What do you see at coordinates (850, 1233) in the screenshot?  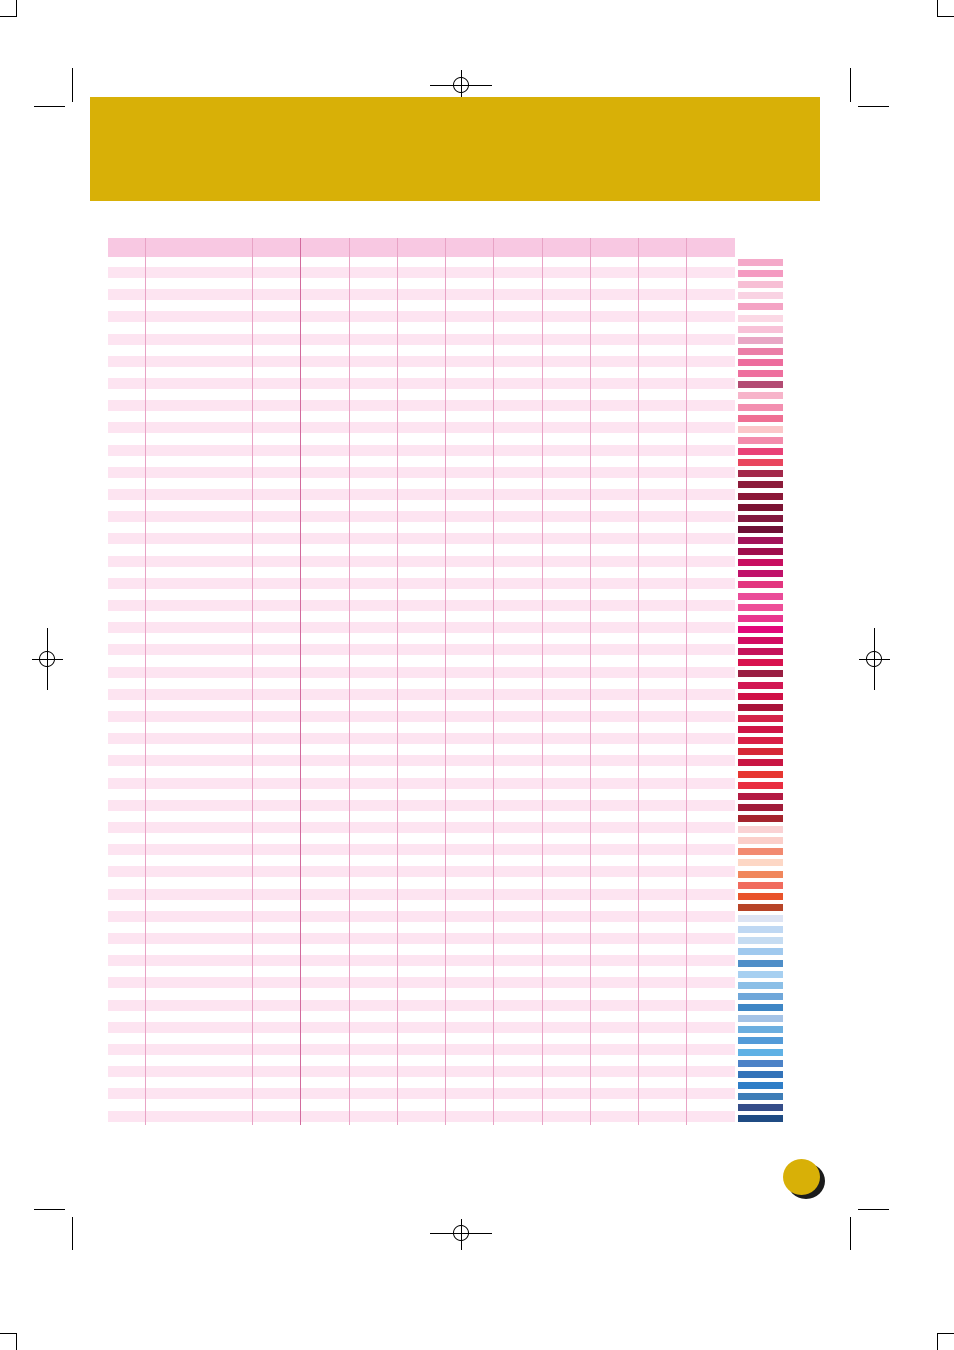 I see `trim-mark-br-v` at bounding box center [850, 1233].